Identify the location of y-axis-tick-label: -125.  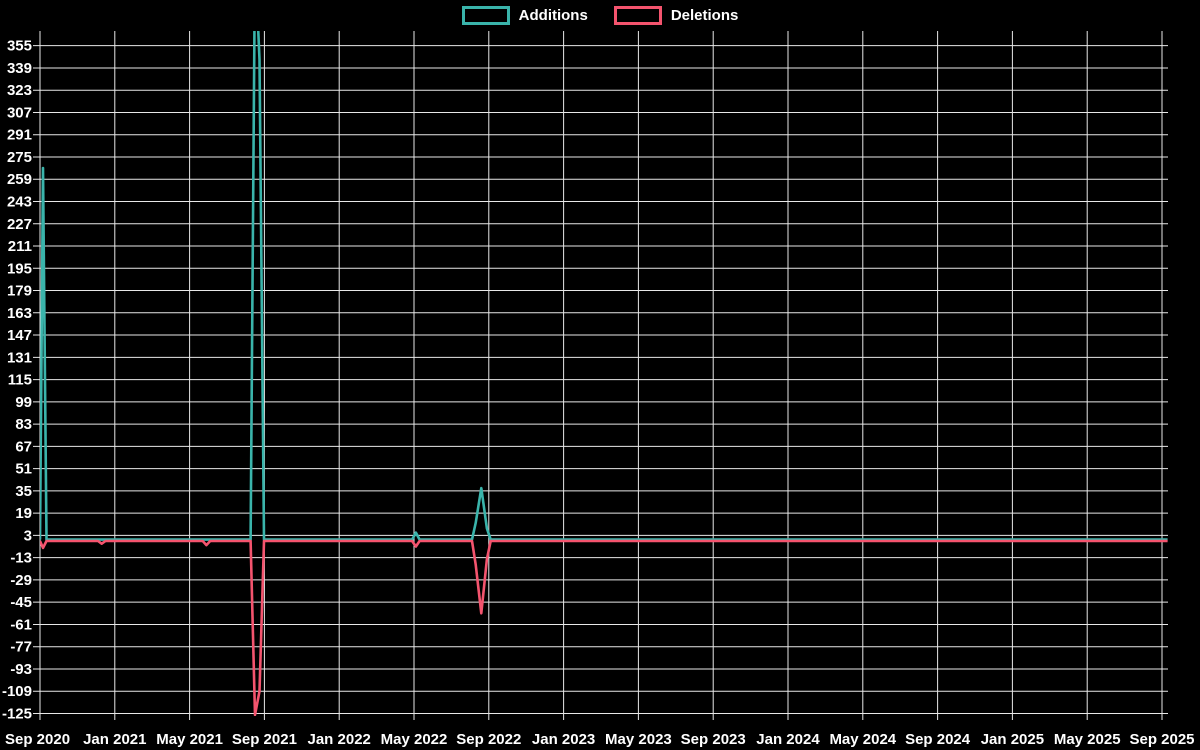
(17, 713).